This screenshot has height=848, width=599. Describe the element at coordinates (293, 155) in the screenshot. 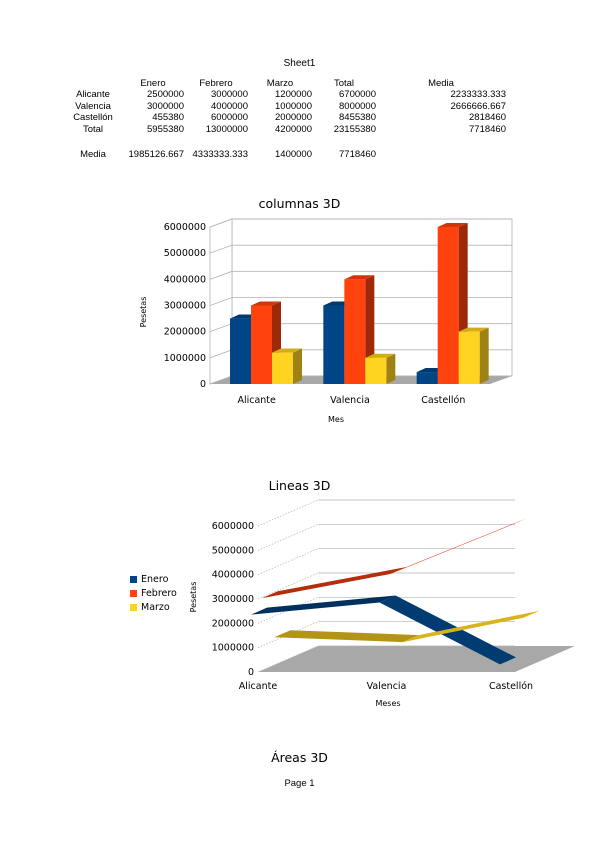

I see `table-cell: 1400000` at that location.